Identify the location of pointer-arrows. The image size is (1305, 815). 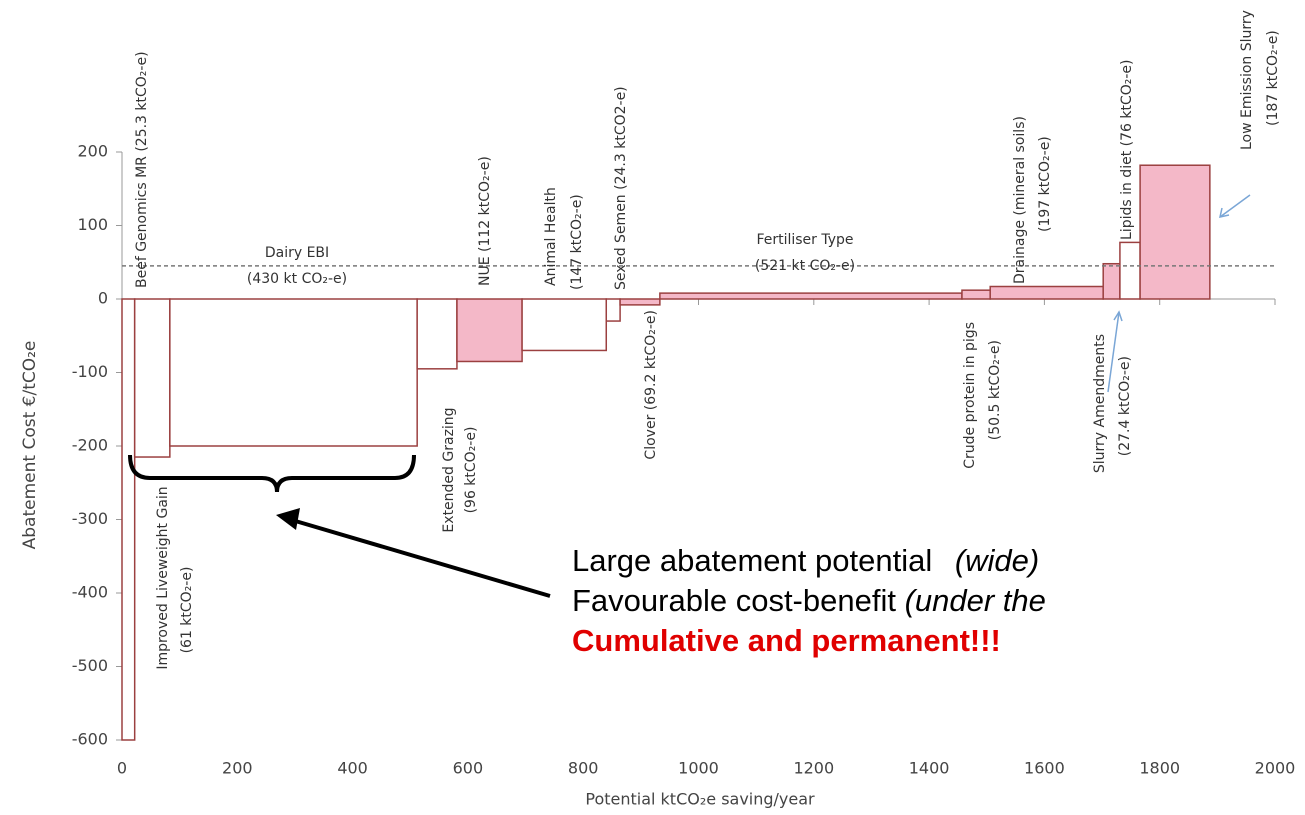
(1179, 293).